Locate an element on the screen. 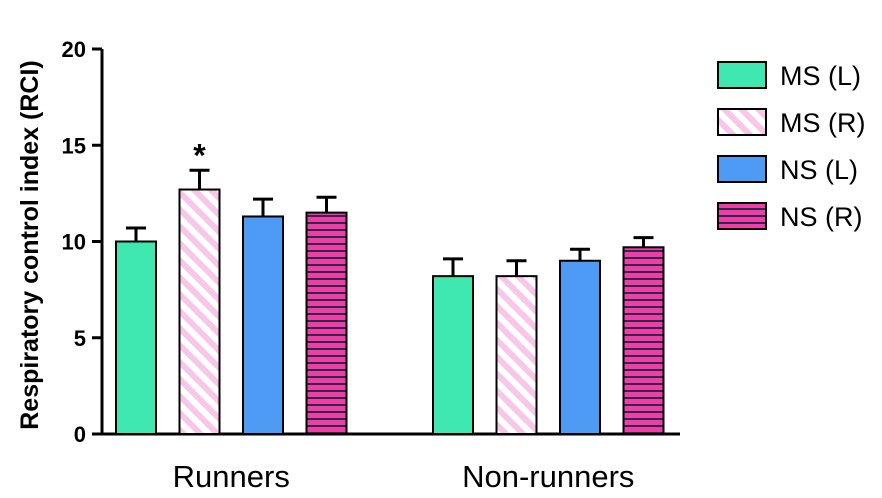 The height and width of the screenshot is (498, 882). legend-label: NS (R) is located at coordinates (821, 217).